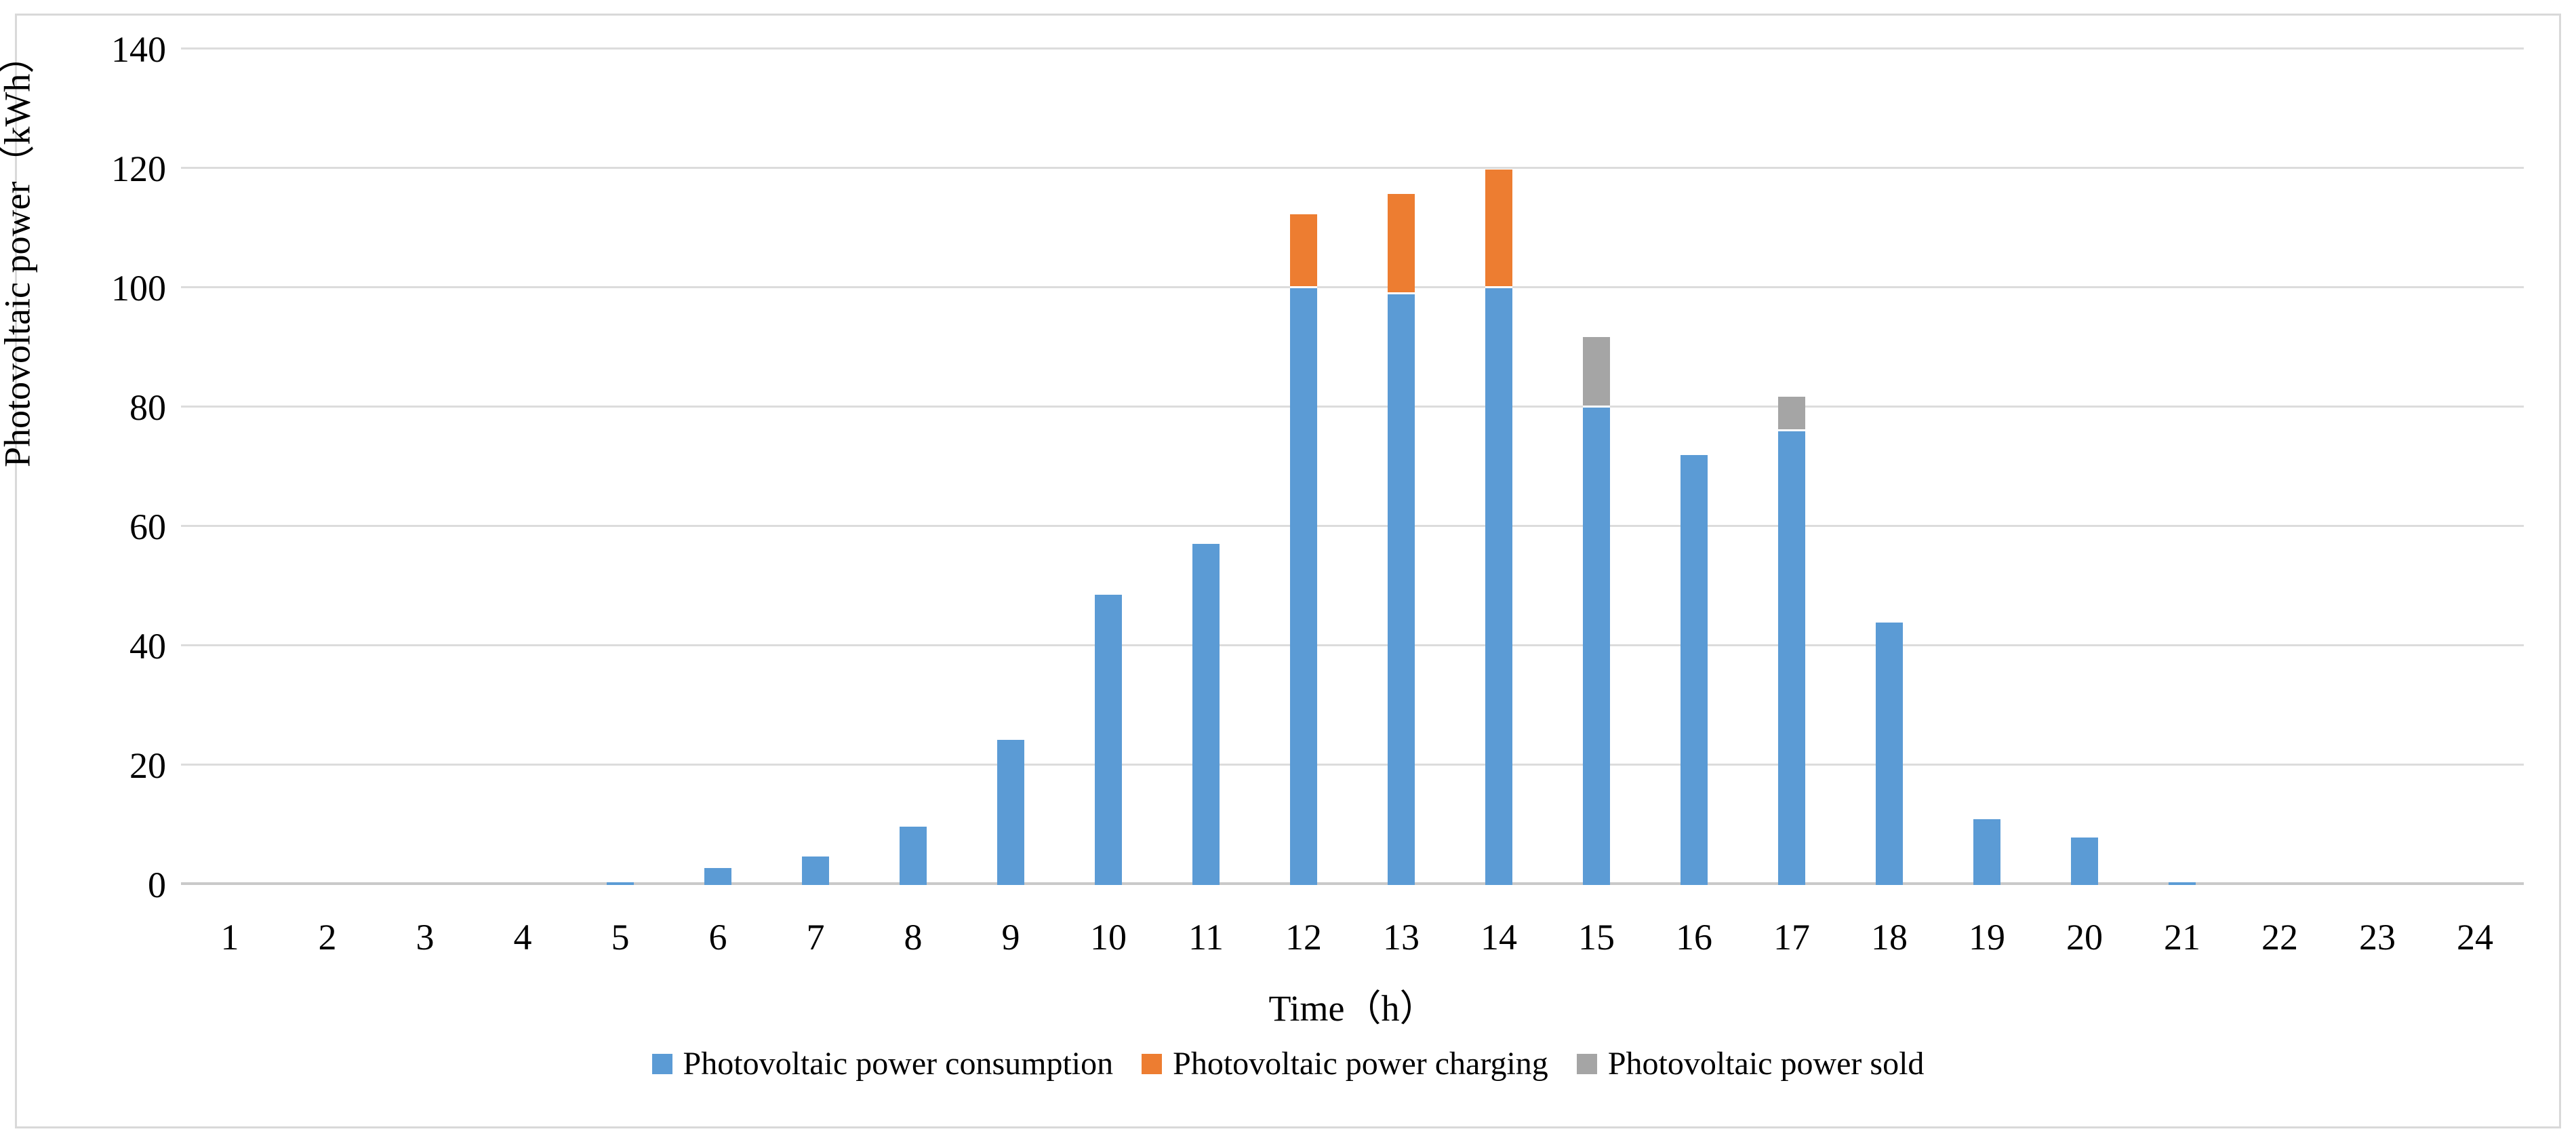 This screenshot has height=1142, width=2576. What do you see at coordinates (2279, 938) in the screenshot?
I see `x-tick-label: 22` at bounding box center [2279, 938].